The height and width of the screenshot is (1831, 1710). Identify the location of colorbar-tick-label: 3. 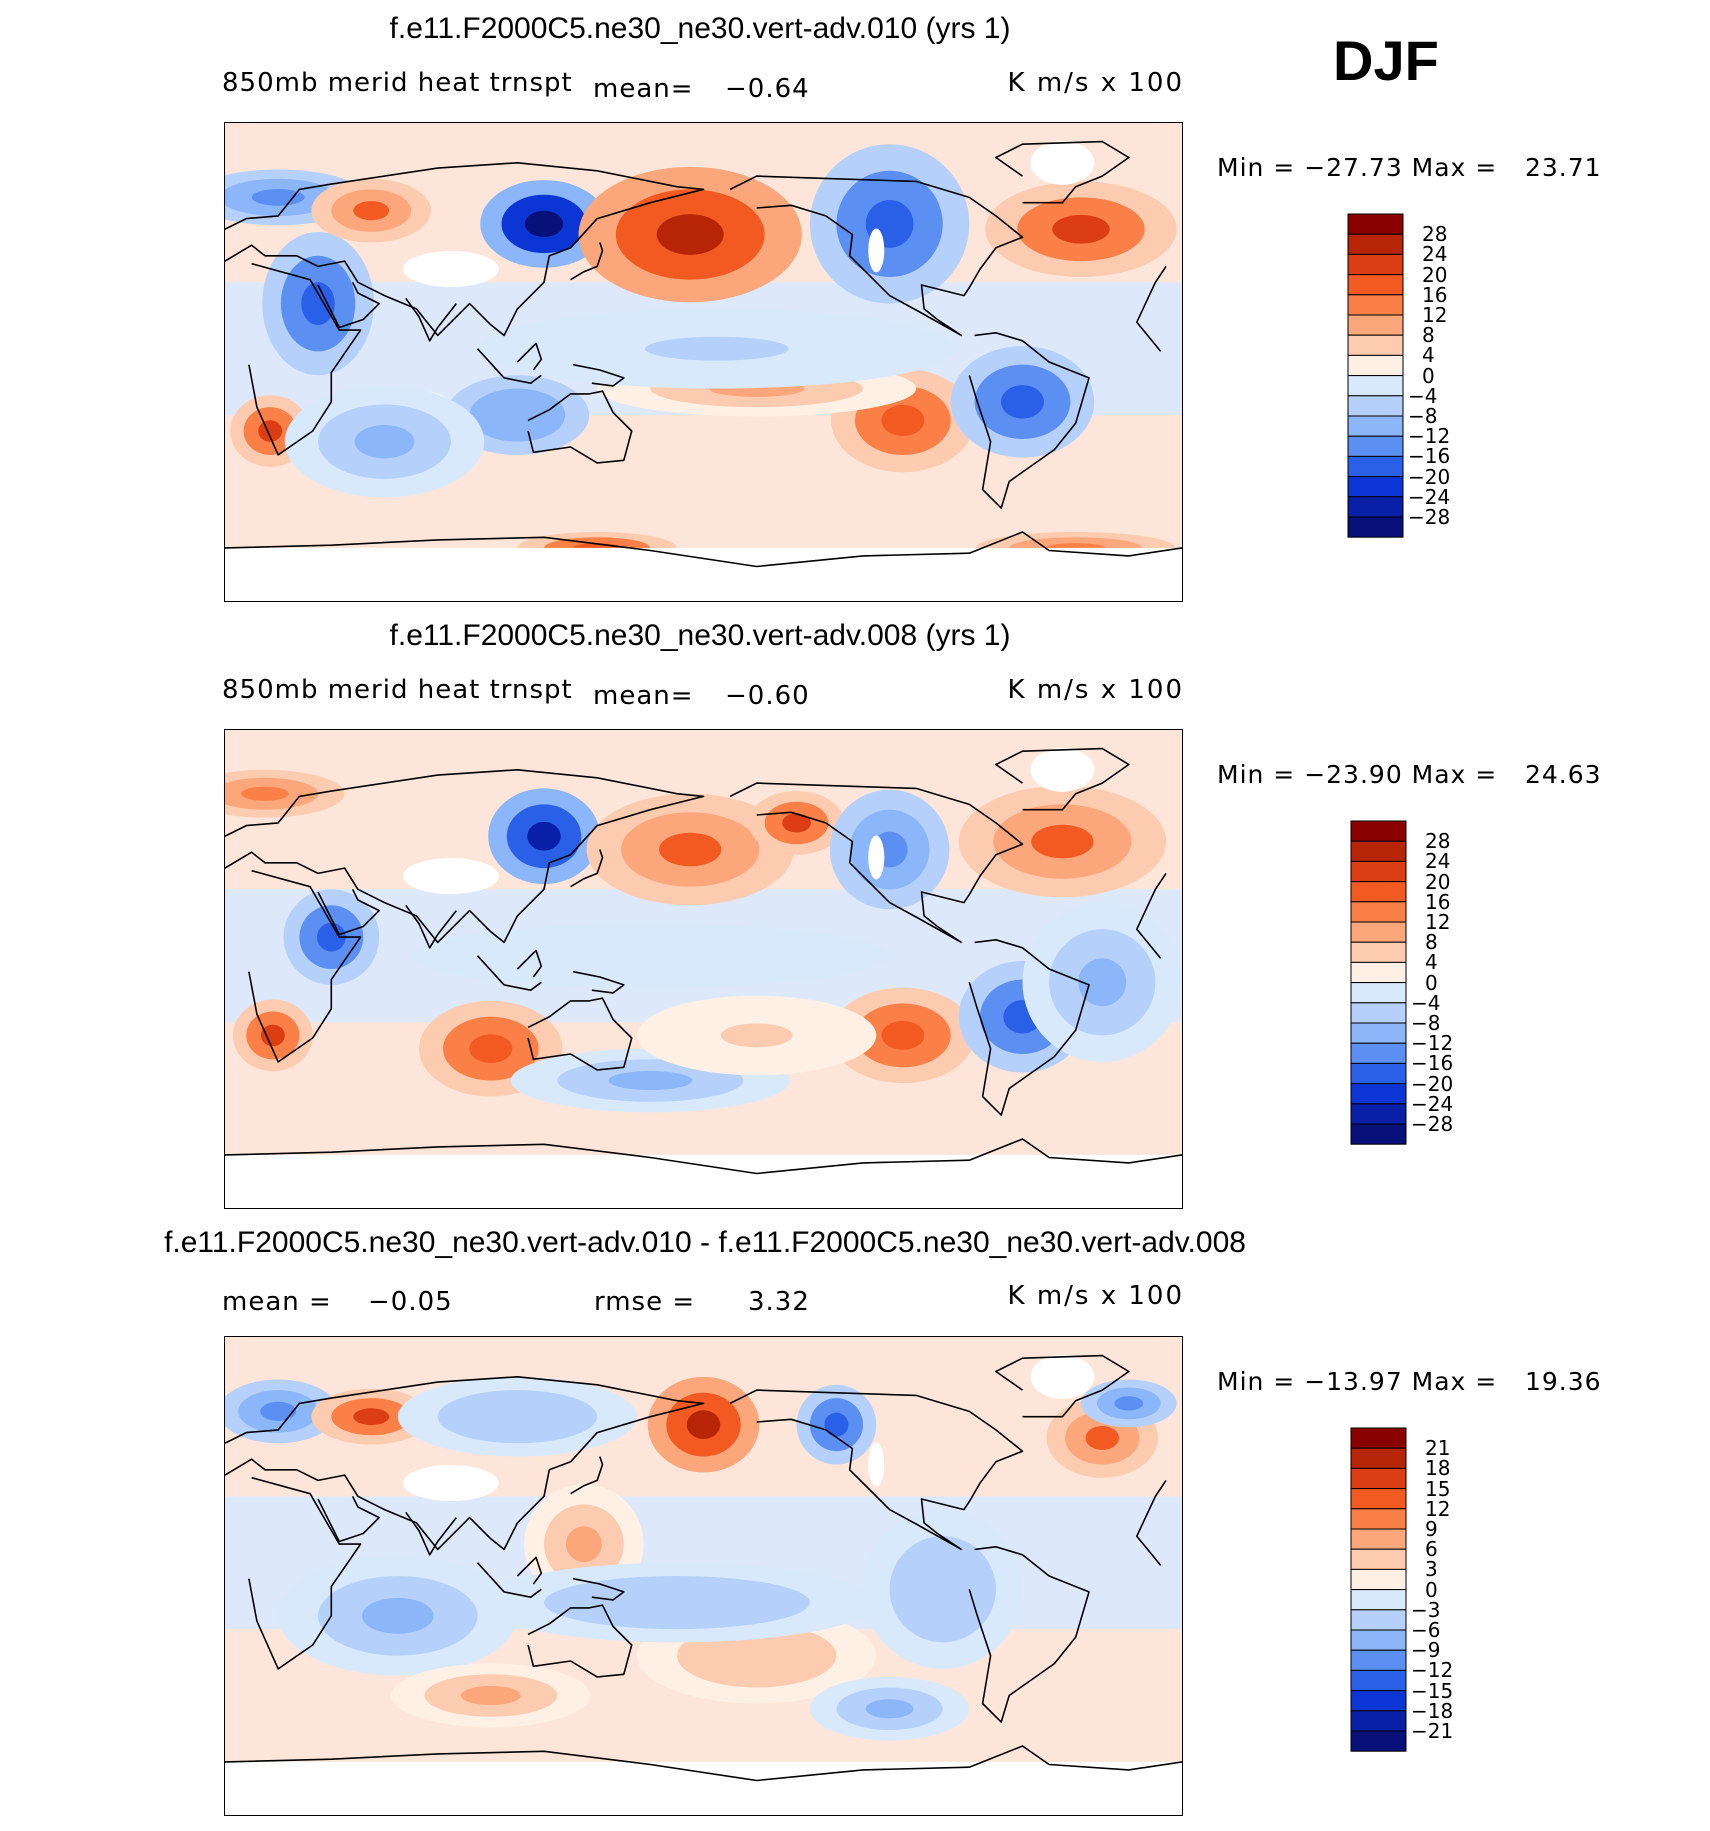
(1431, 1569).